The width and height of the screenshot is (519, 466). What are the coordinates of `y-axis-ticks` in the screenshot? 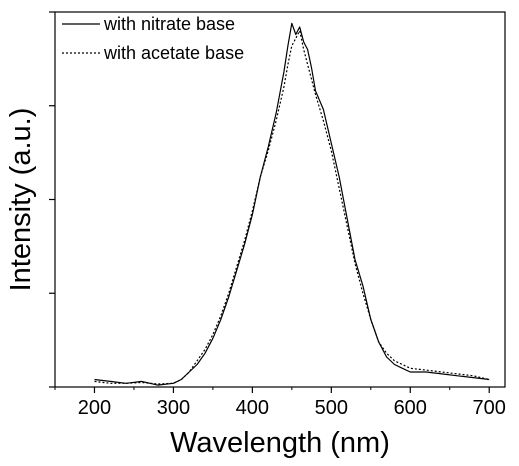 It's located at (52, 199).